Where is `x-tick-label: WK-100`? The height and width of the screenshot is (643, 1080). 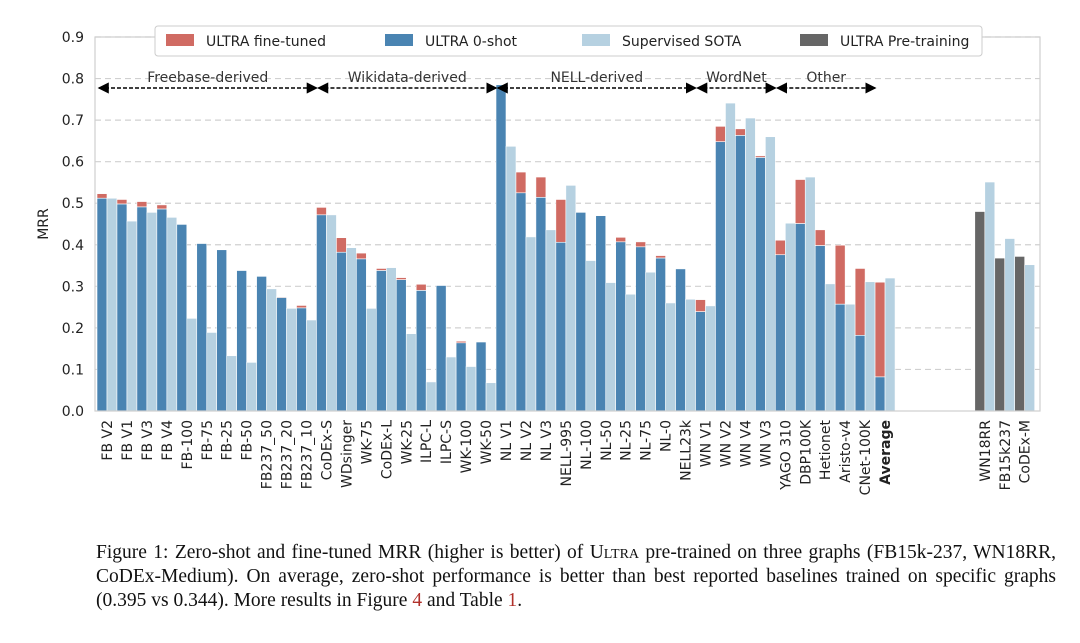
x-tick-label: WK-100 is located at coordinates (467, 446).